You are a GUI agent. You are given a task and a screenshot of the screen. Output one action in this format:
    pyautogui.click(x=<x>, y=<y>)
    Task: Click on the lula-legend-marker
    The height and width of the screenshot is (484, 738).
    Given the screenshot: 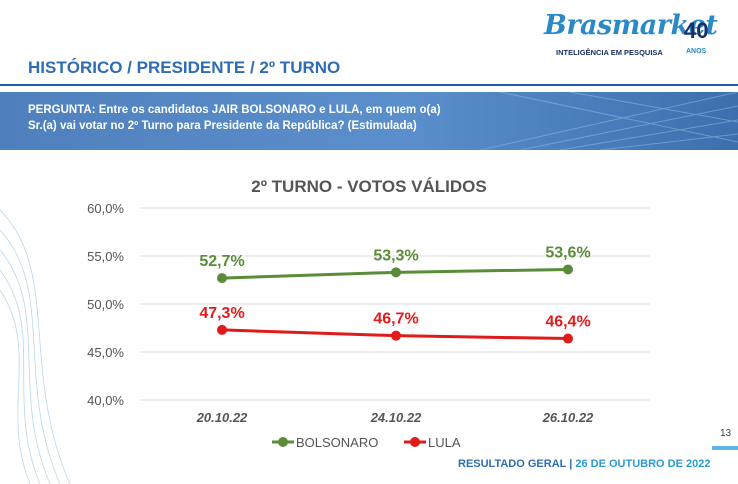 What is the action you would take?
    pyautogui.click(x=415, y=442)
    